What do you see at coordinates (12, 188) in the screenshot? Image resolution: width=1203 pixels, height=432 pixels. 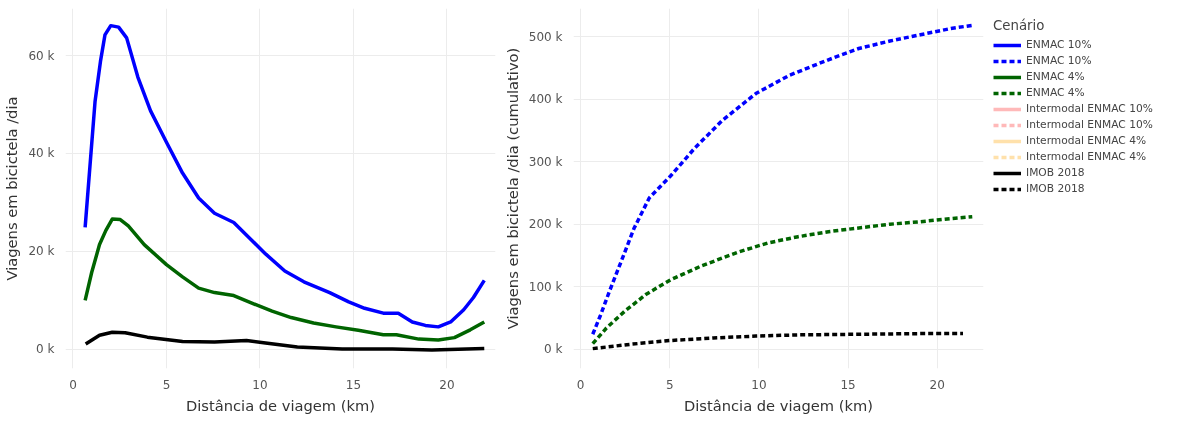 I see `y-axis-title: Viagens em bicictela /dia` at bounding box center [12, 188].